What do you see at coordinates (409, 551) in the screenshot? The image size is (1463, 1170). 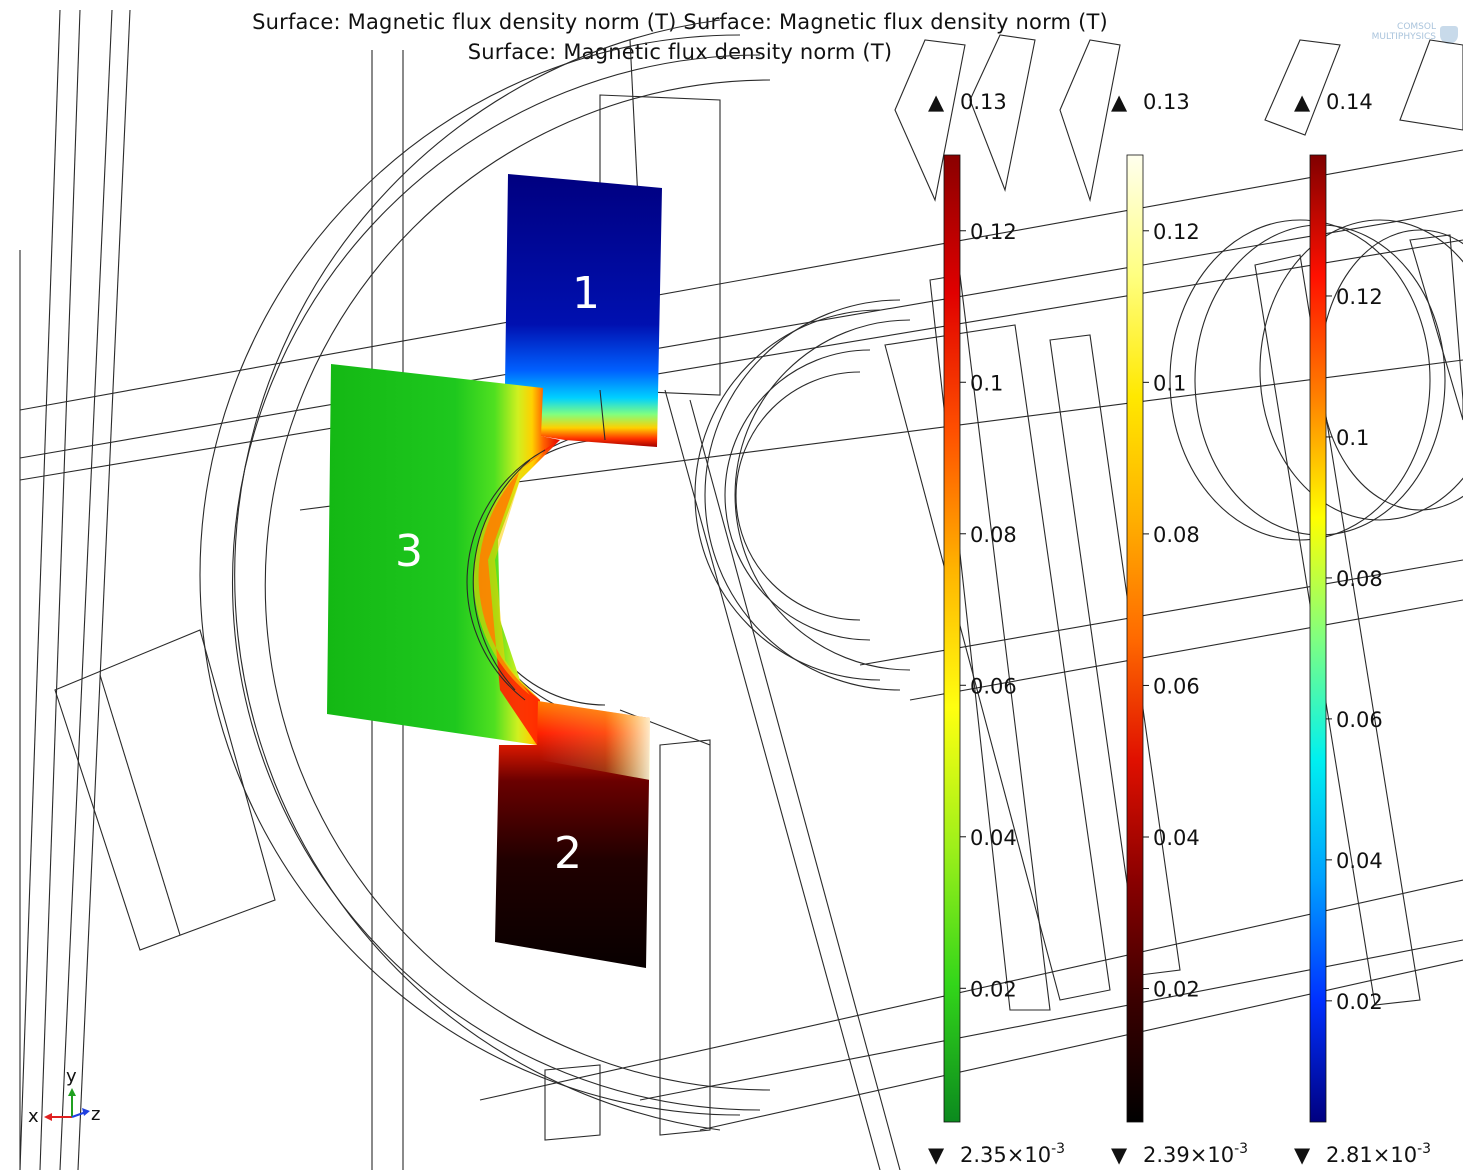 I see `region-3-label: 3` at bounding box center [409, 551].